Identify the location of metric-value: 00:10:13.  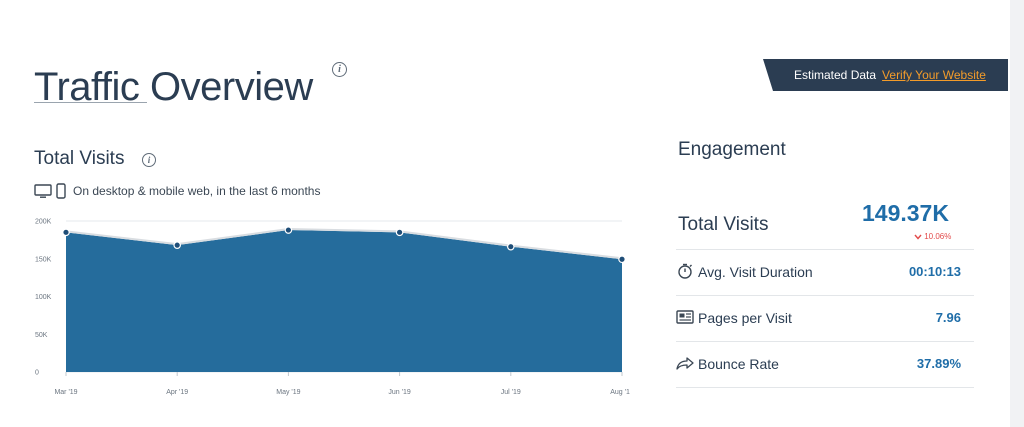
(934, 271).